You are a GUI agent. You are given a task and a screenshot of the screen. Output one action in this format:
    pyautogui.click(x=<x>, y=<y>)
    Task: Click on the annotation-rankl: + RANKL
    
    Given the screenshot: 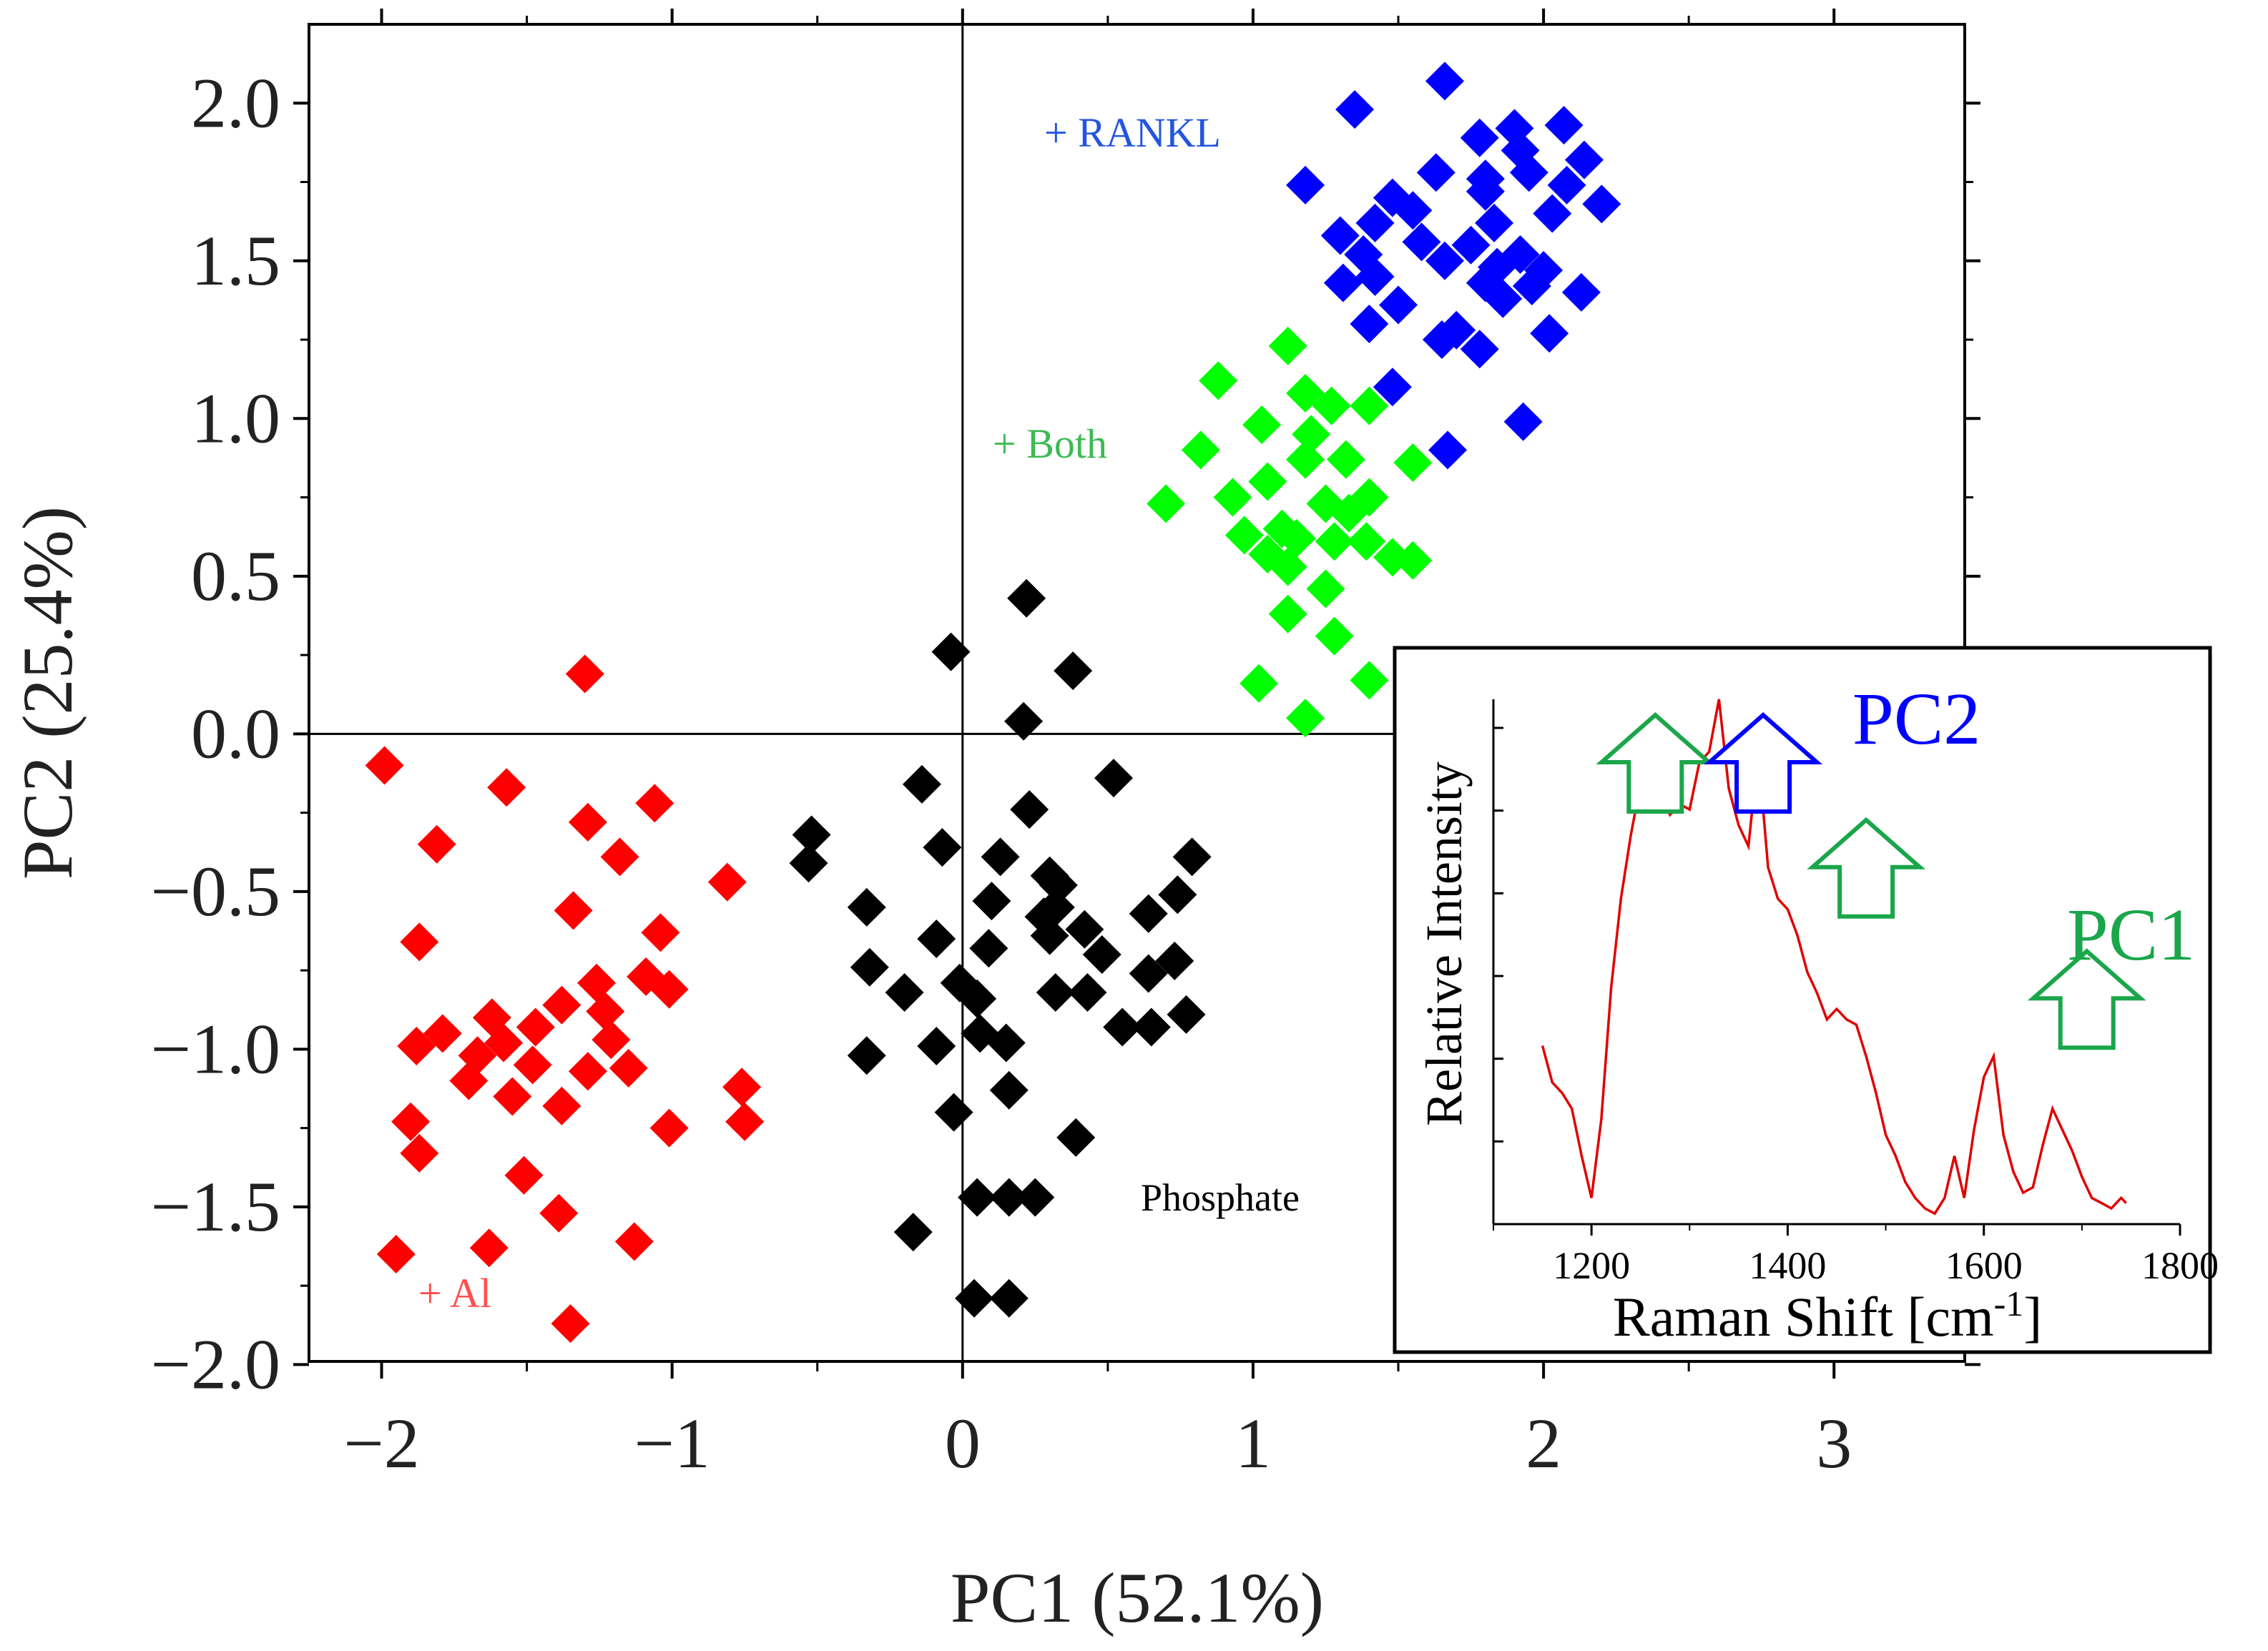 What is the action you would take?
    pyautogui.click(x=1132, y=132)
    